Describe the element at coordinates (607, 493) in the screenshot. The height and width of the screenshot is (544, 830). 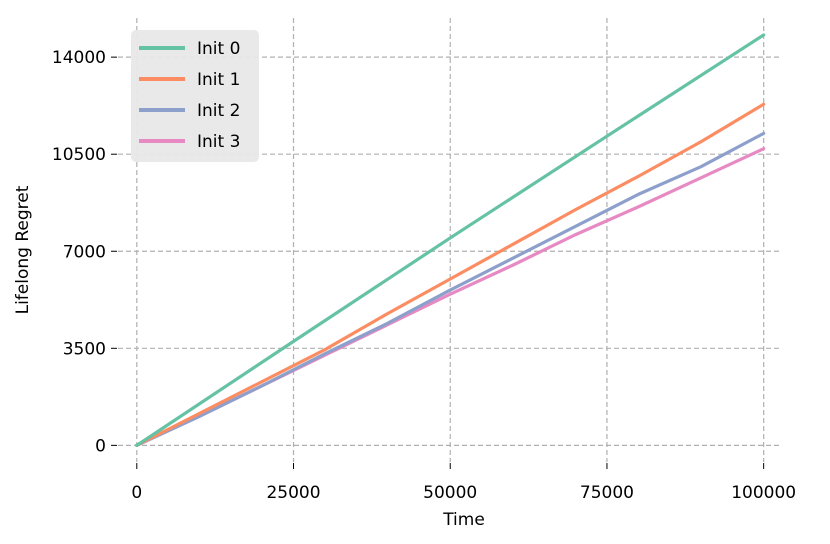
I see `x-tick-label: 75000` at that location.